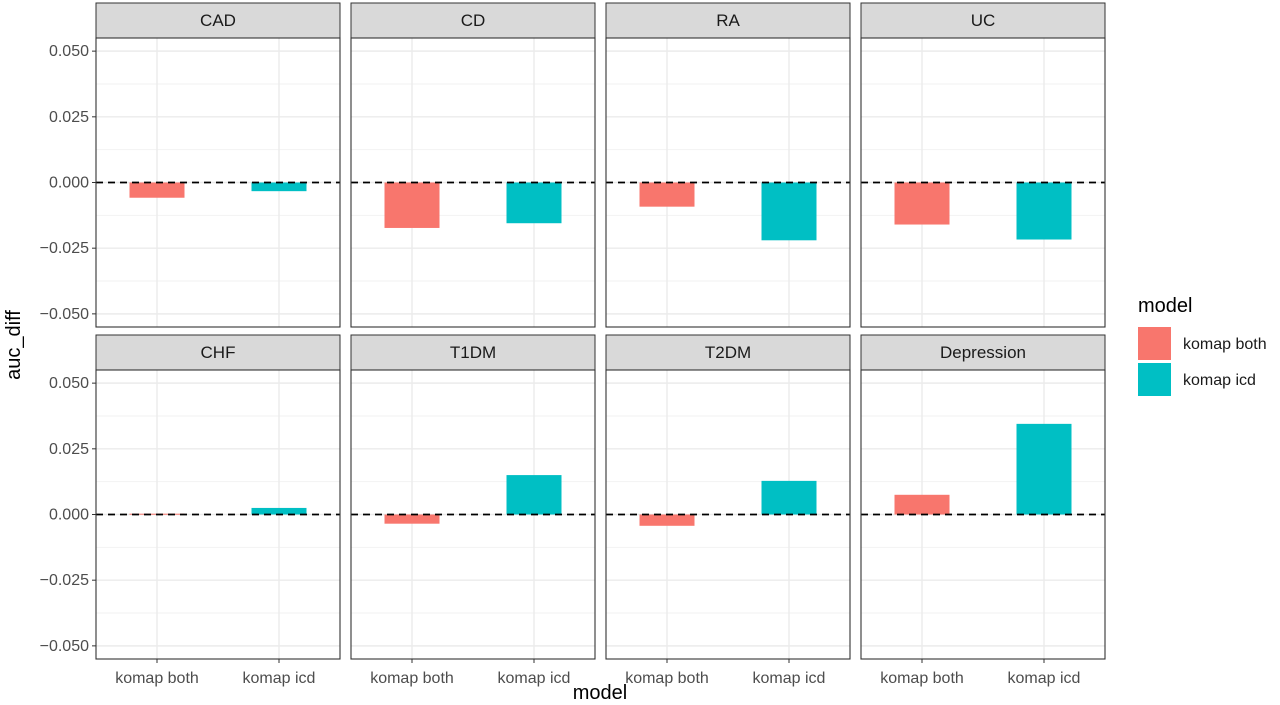 This screenshot has height=705, width=1280. What do you see at coordinates (600, 693) in the screenshot?
I see `x-axis-title: model` at bounding box center [600, 693].